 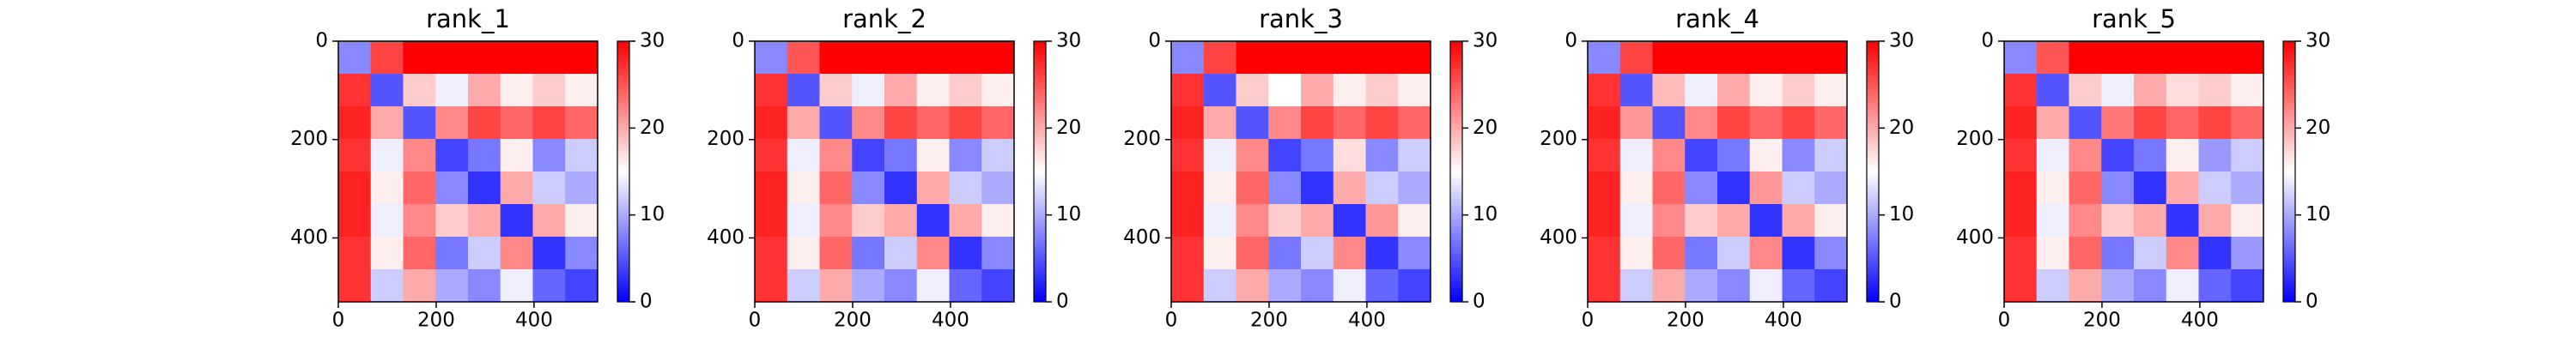 What do you see at coordinates (2312, 302) in the screenshot?
I see `colorbar-tick-label: 0` at bounding box center [2312, 302].